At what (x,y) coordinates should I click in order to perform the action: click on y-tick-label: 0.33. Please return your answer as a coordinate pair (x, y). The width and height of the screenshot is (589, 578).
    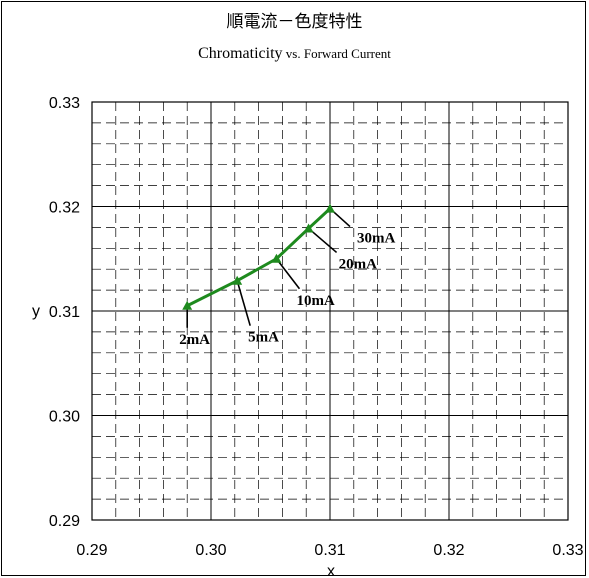
    Looking at the image, I should click on (64, 103).